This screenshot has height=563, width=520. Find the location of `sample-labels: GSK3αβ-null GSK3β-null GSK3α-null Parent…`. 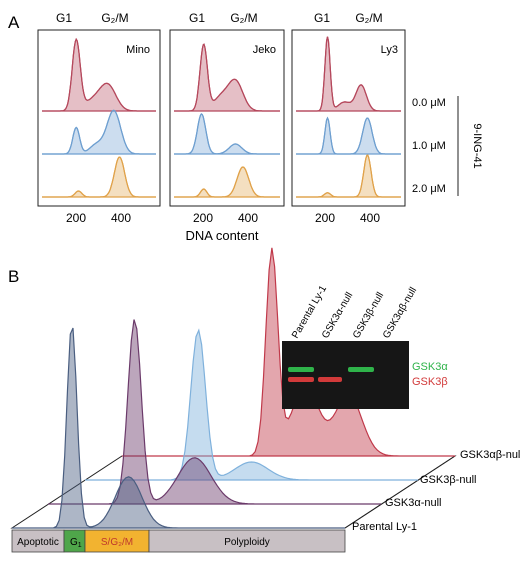

sample-labels: GSK3αβ-null GSK3β-null GSK3α-null Parent… is located at coordinates (436, 491).